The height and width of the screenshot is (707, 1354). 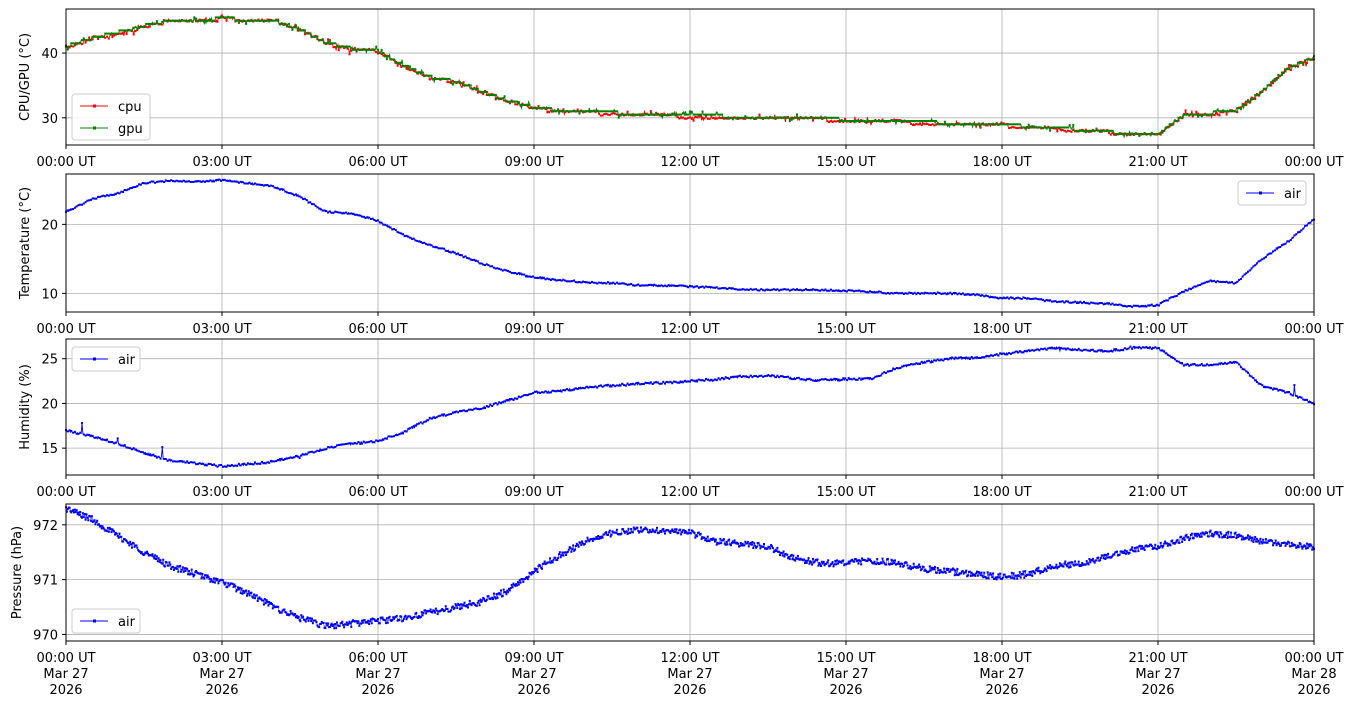 I want to click on x-tick-label: 06:00 UT, so click(x=377, y=329).